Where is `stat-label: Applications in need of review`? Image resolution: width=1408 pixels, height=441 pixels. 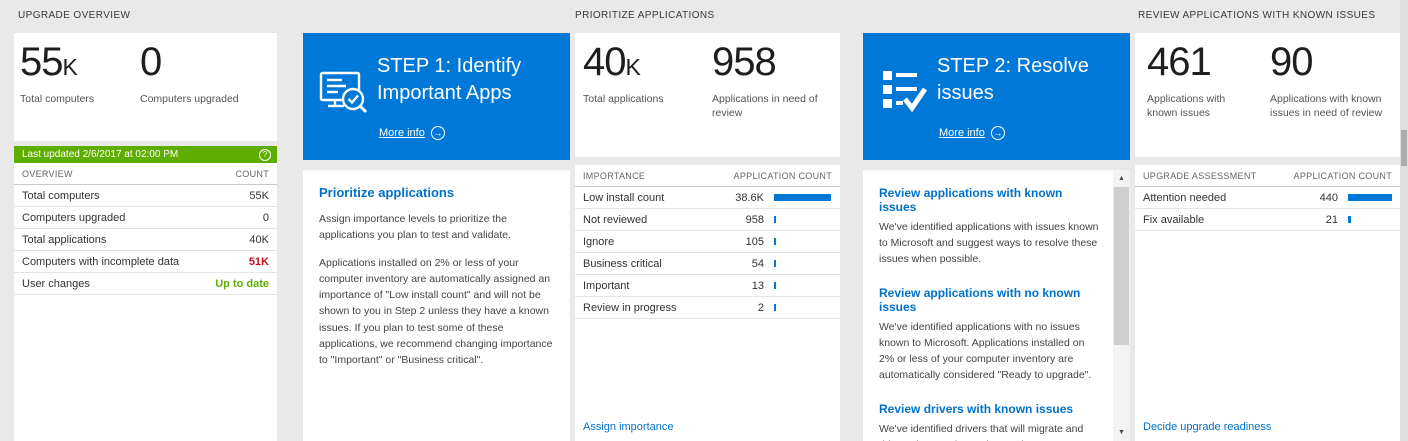 stat-label: Applications in need of review is located at coordinates (765, 106).